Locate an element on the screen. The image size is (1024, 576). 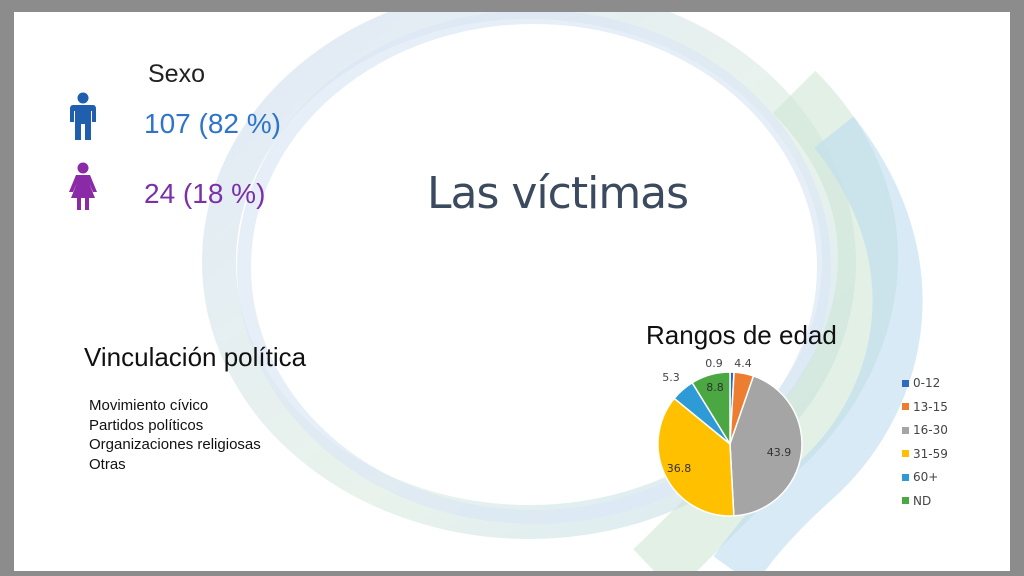
legend-label: 60+ is located at coordinates (926, 477).